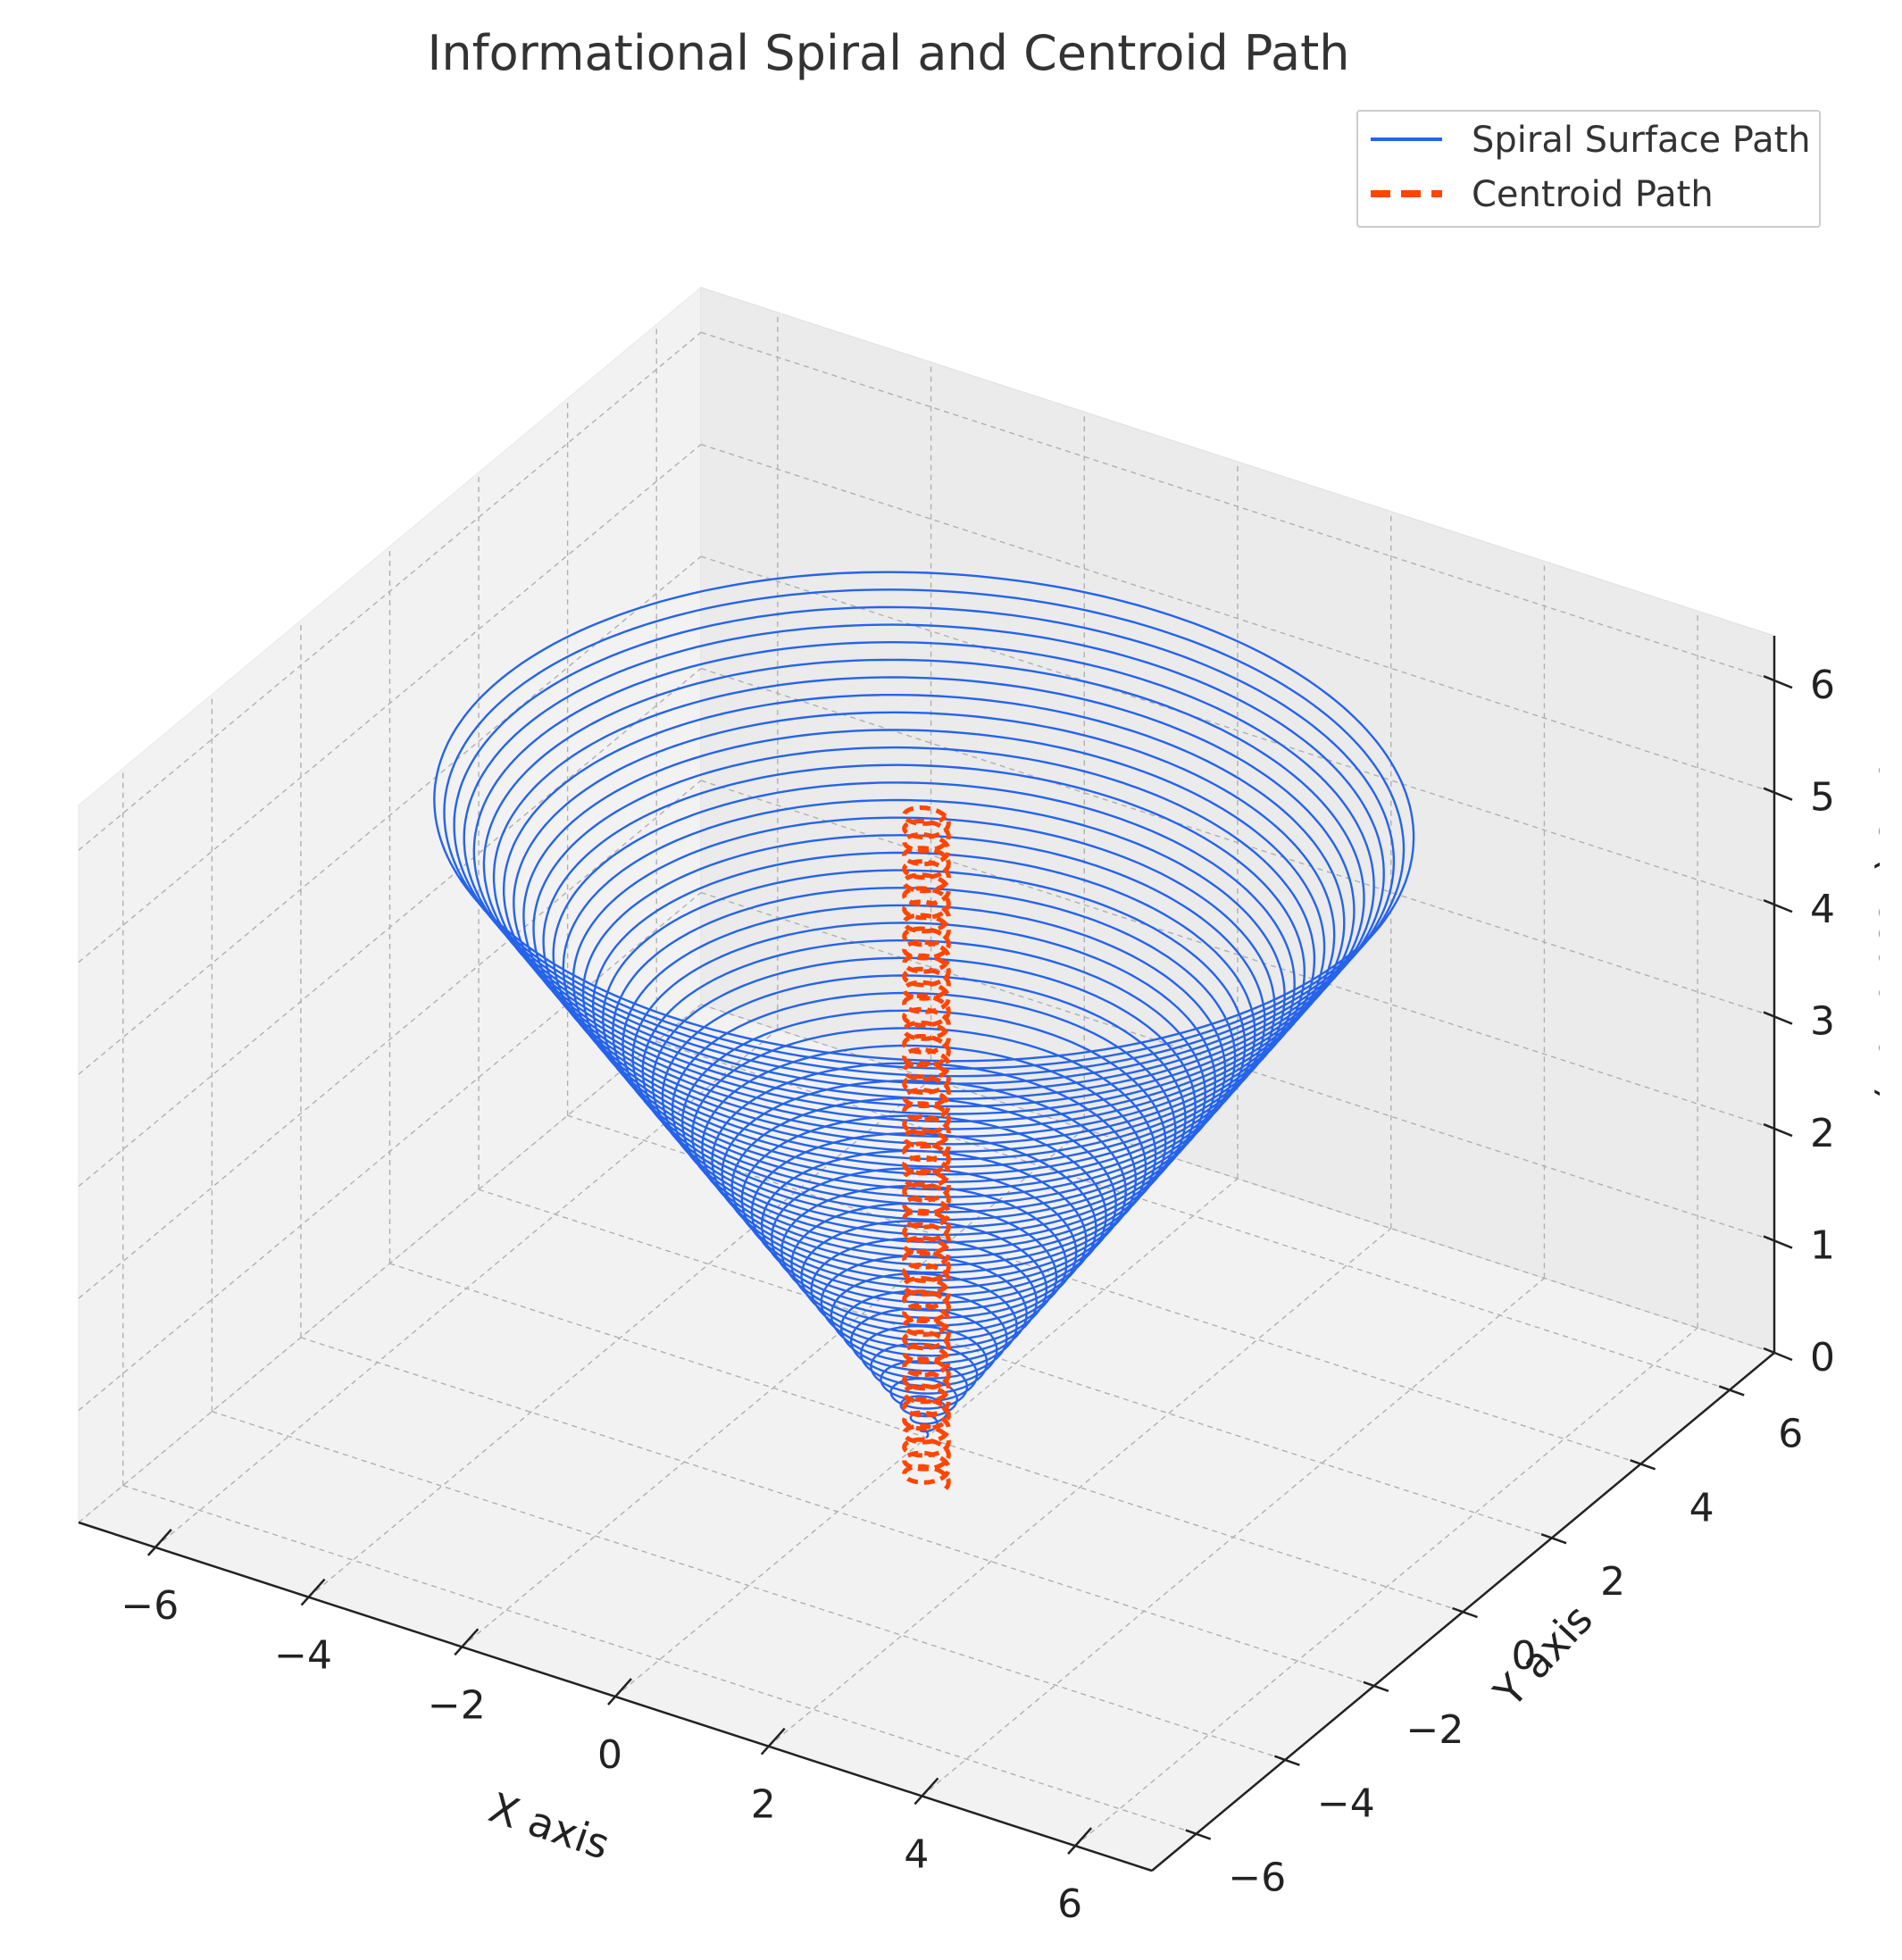  I want to click on y-axis-label: Y axis, so click(1543, 1655).